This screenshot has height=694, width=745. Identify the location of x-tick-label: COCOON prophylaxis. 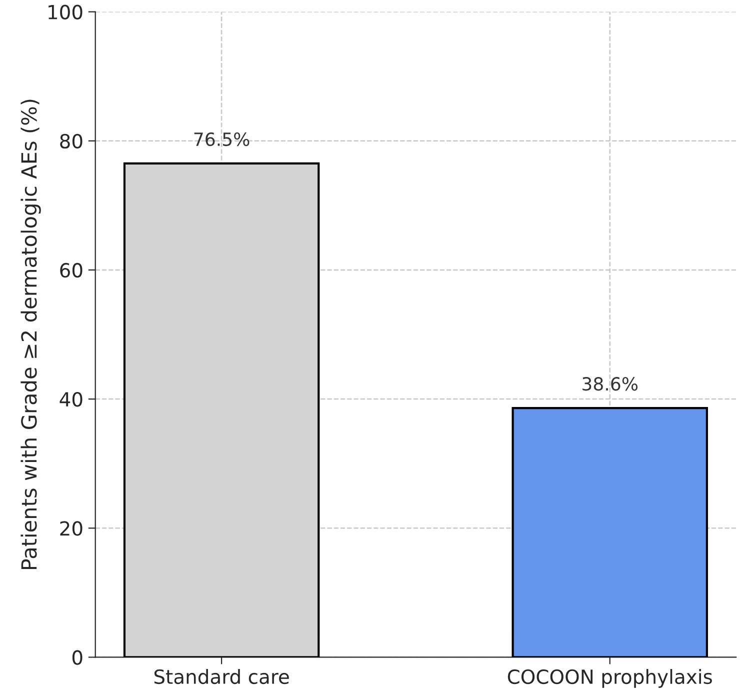
(610, 678).